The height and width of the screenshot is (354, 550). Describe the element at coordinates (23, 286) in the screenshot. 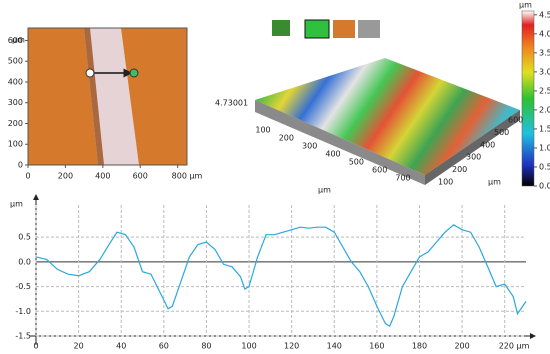

I see `y-tick-label: -0.5` at that location.